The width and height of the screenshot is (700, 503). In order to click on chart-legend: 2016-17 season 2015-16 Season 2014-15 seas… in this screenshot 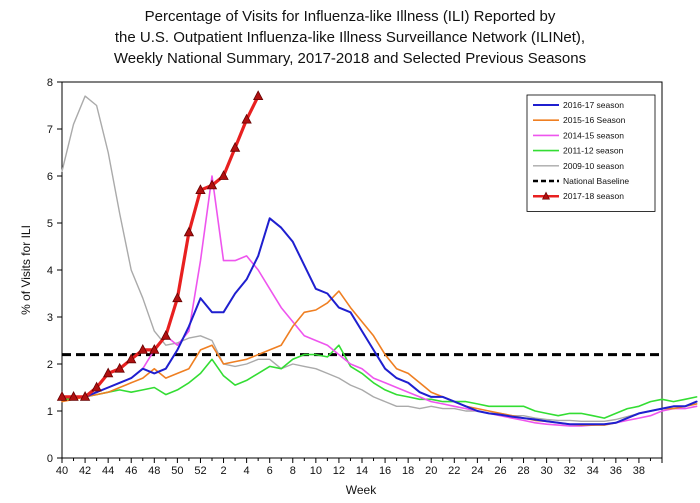, I will do `click(591, 153)`.